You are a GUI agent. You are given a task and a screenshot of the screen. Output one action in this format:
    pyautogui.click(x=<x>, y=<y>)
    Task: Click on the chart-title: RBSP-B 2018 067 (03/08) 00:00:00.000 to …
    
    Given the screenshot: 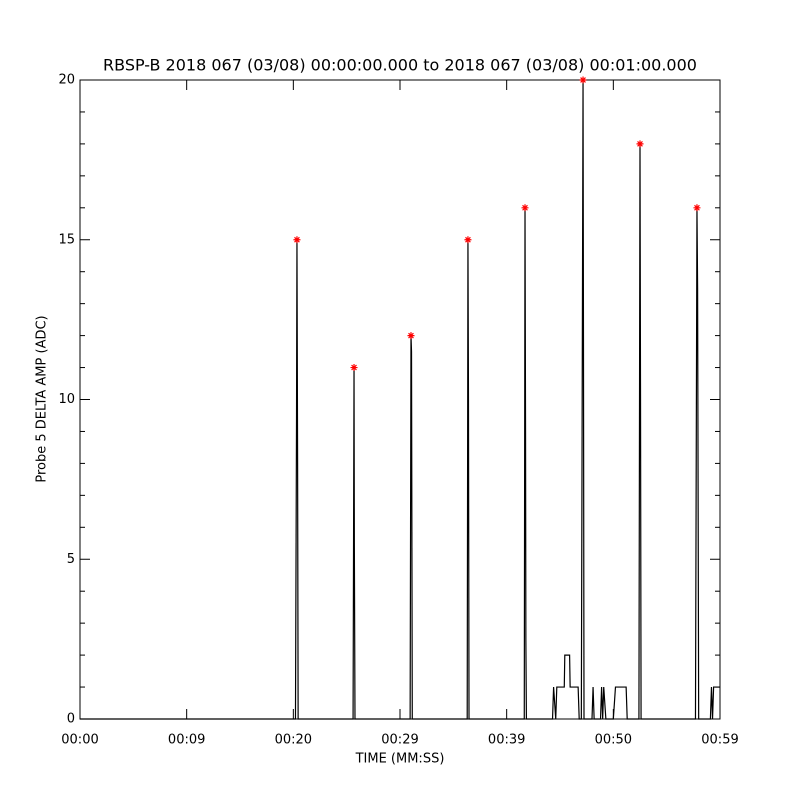 What is the action you would take?
    pyautogui.click(x=400, y=65)
    